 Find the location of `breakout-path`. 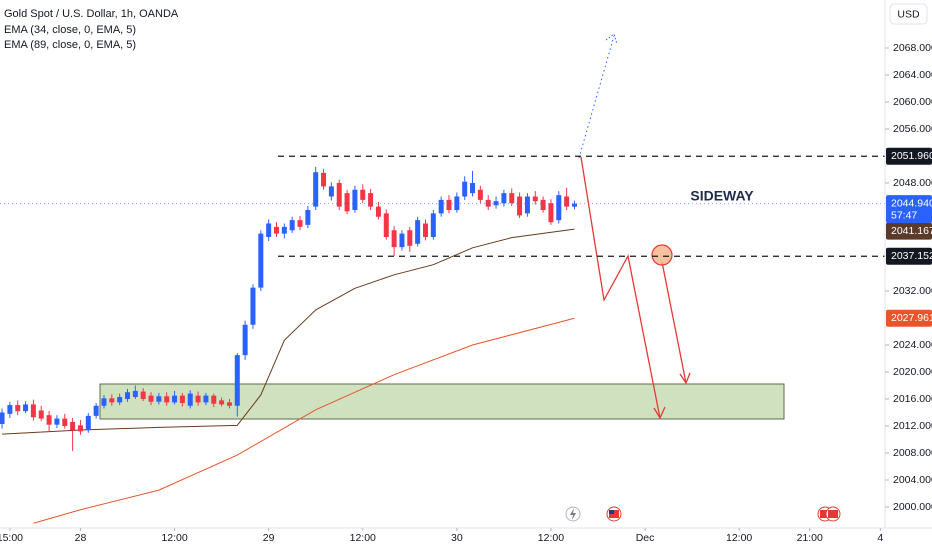

breakout-path is located at coordinates (596, 97).